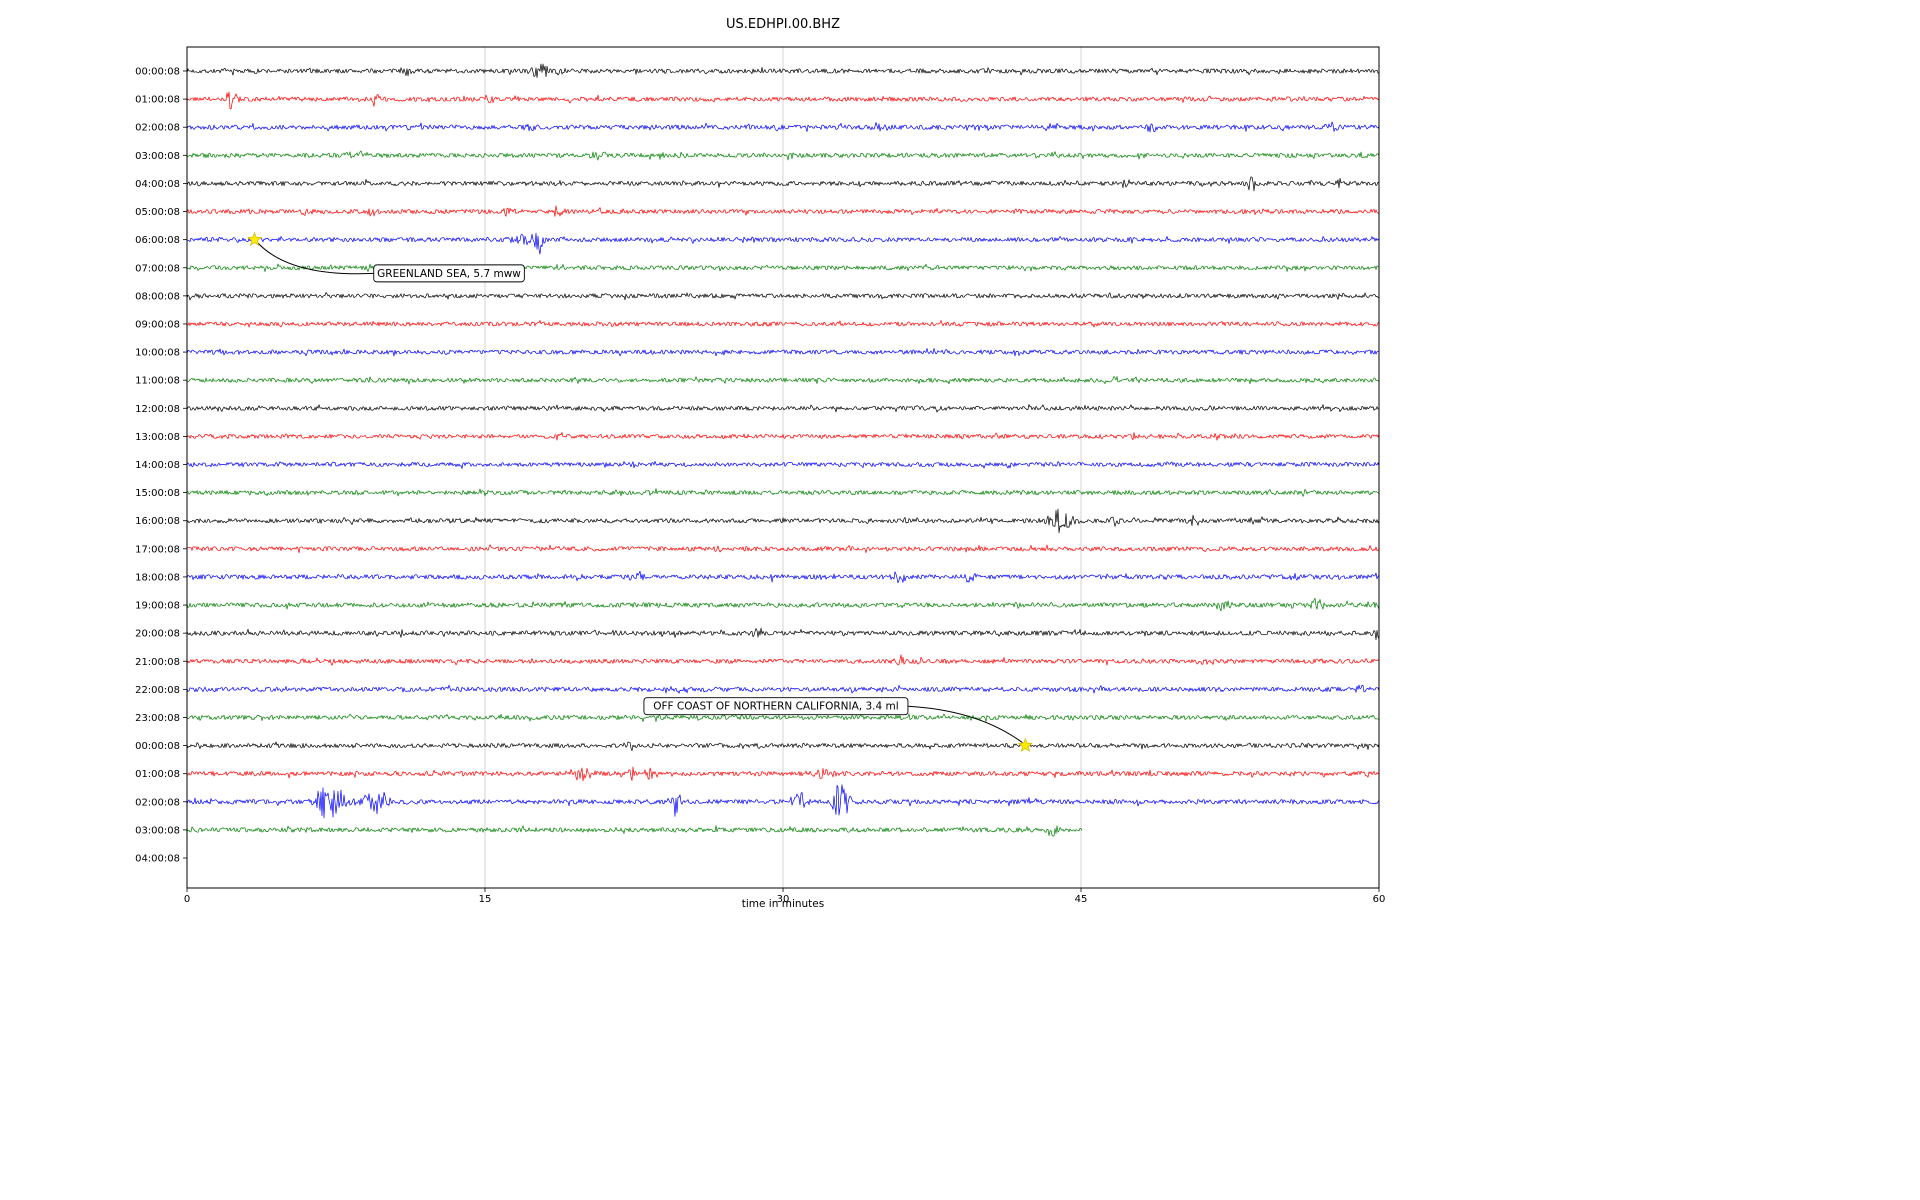  Describe the element at coordinates (1081, 899) in the screenshot. I see `x-tick-label: 45` at that location.